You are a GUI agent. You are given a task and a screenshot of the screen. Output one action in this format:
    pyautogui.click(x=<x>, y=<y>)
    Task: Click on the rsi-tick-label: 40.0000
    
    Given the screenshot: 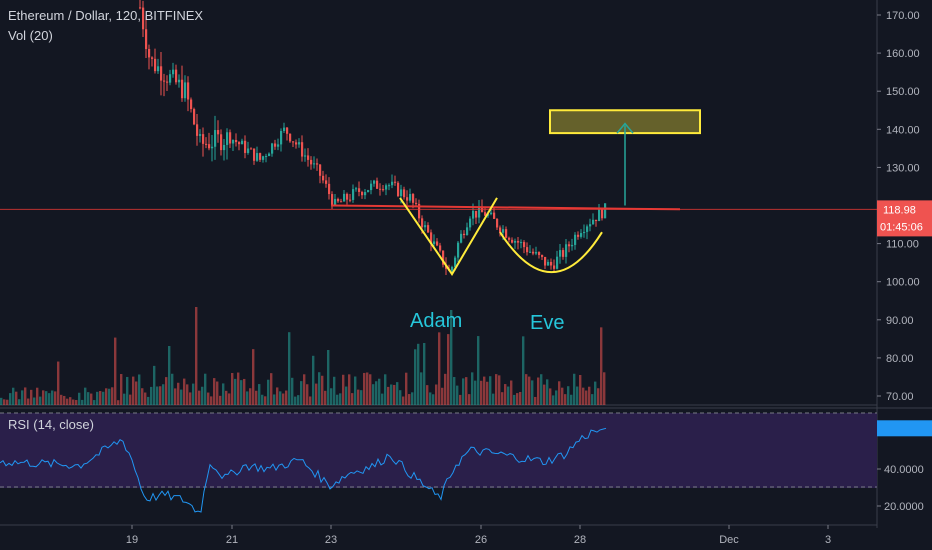 What is the action you would take?
    pyautogui.click(x=904, y=470)
    